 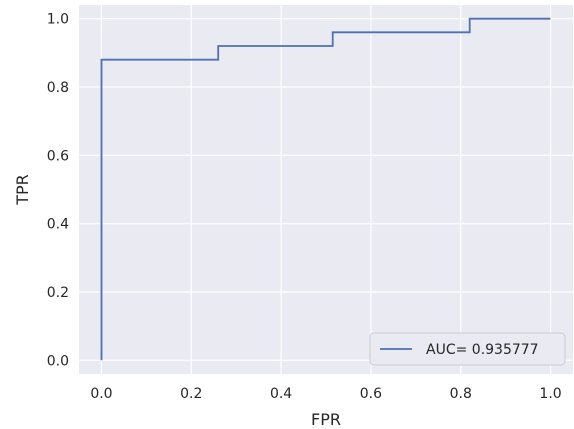 What do you see at coordinates (58, 191) in the screenshot?
I see `y-tick-labels: 0.0 0.2 0.4 0.6 0.8 1.0` at bounding box center [58, 191].